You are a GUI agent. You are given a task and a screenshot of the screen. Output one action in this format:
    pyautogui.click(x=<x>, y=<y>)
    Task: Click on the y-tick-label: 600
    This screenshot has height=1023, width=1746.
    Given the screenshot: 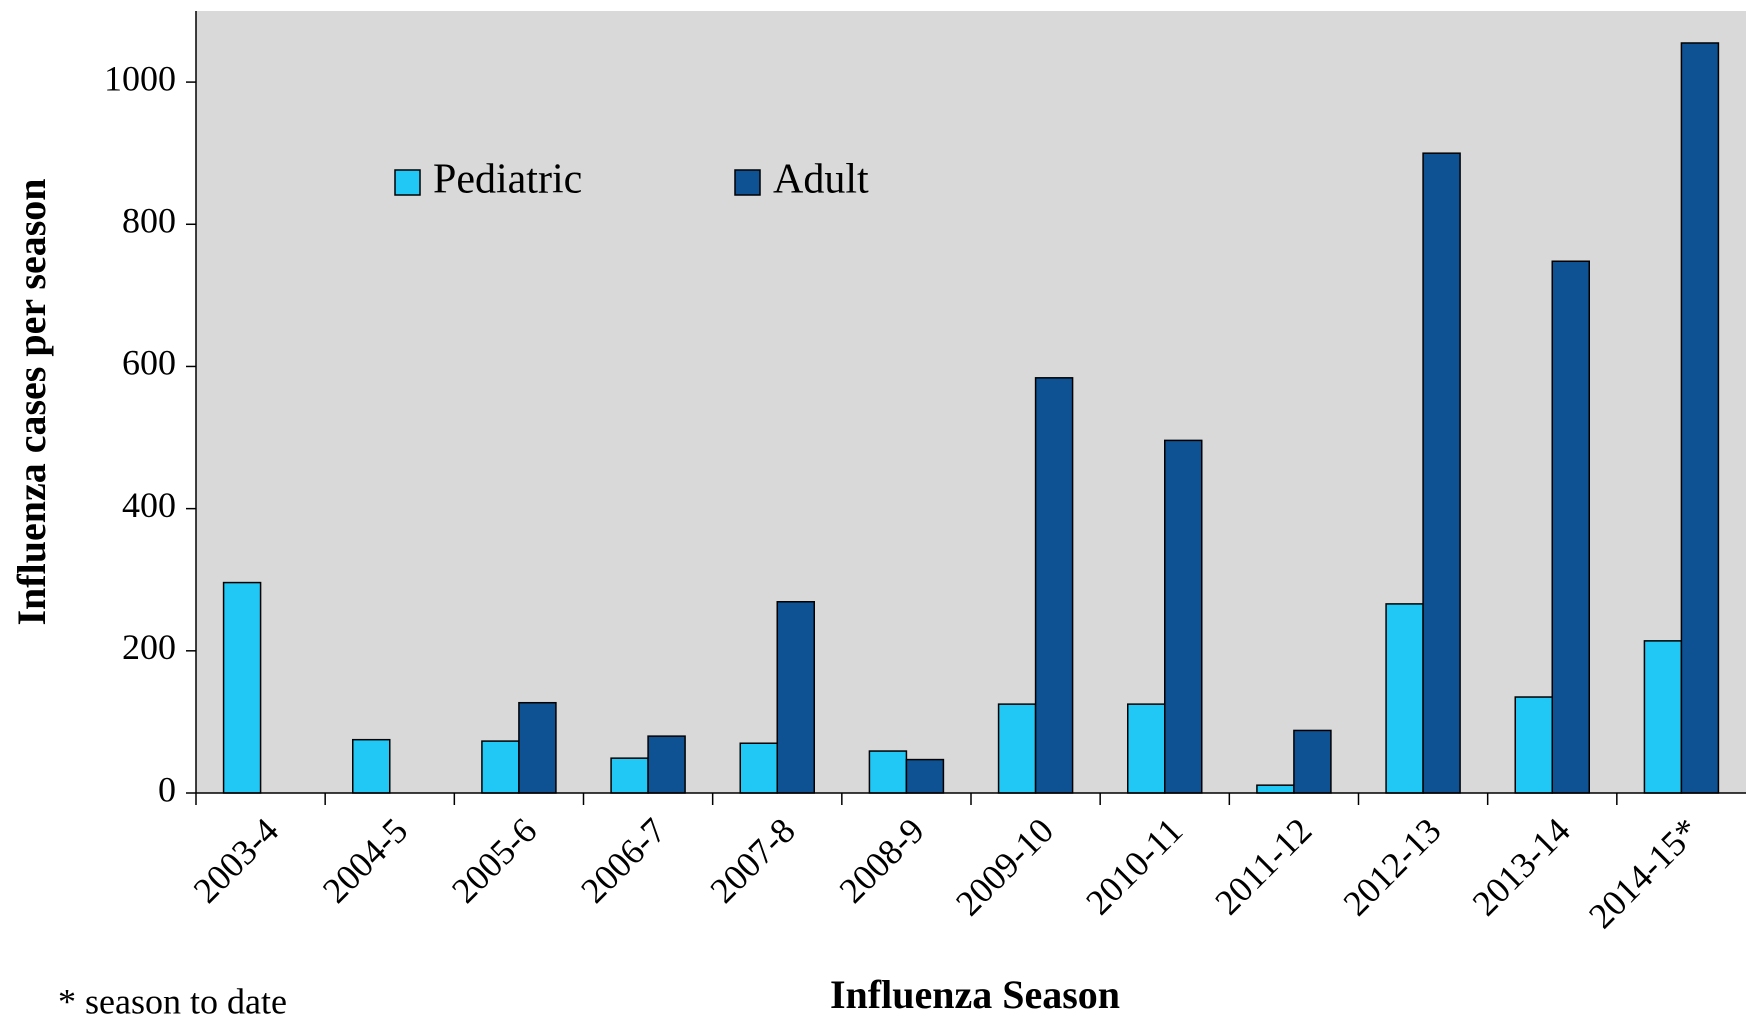 What is the action you would take?
    pyautogui.click(x=149, y=363)
    